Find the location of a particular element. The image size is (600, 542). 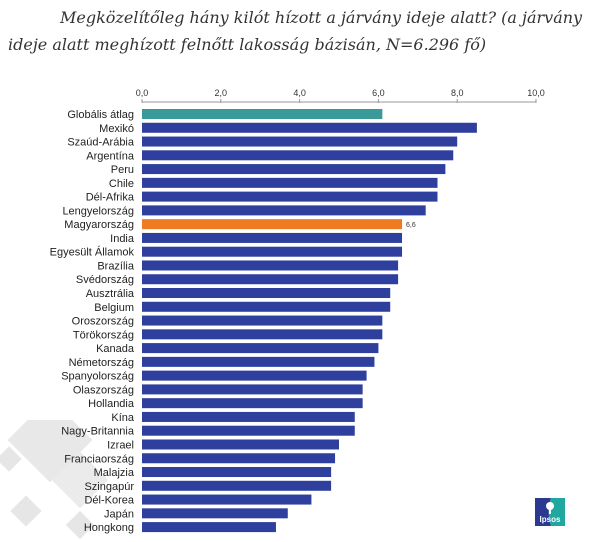

data-labels: 6,6 is located at coordinates (411, 225).